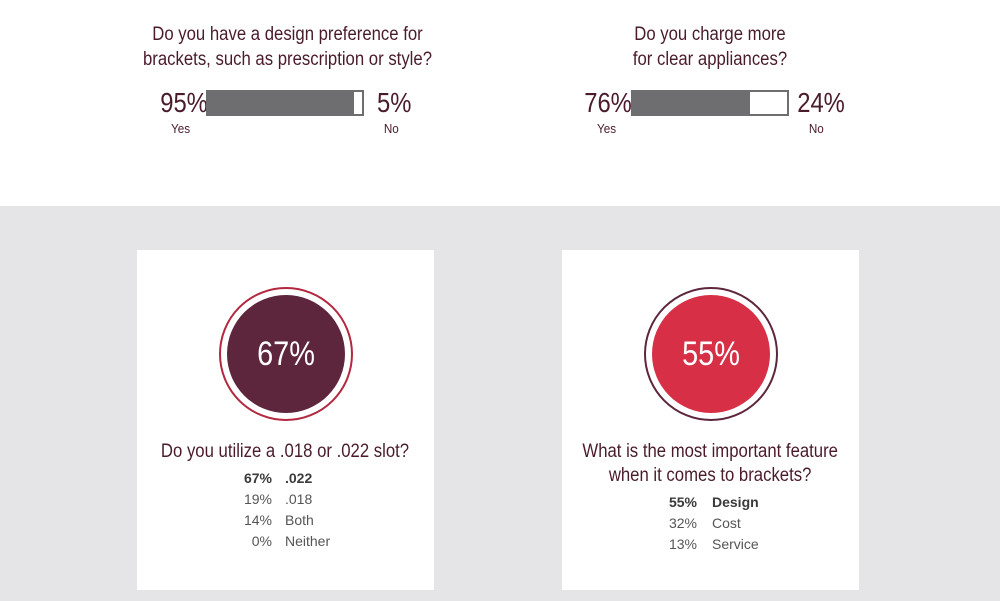 The height and width of the screenshot is (601, 1000). I want to click on c1-row-label: Neither, so click(308, 541).